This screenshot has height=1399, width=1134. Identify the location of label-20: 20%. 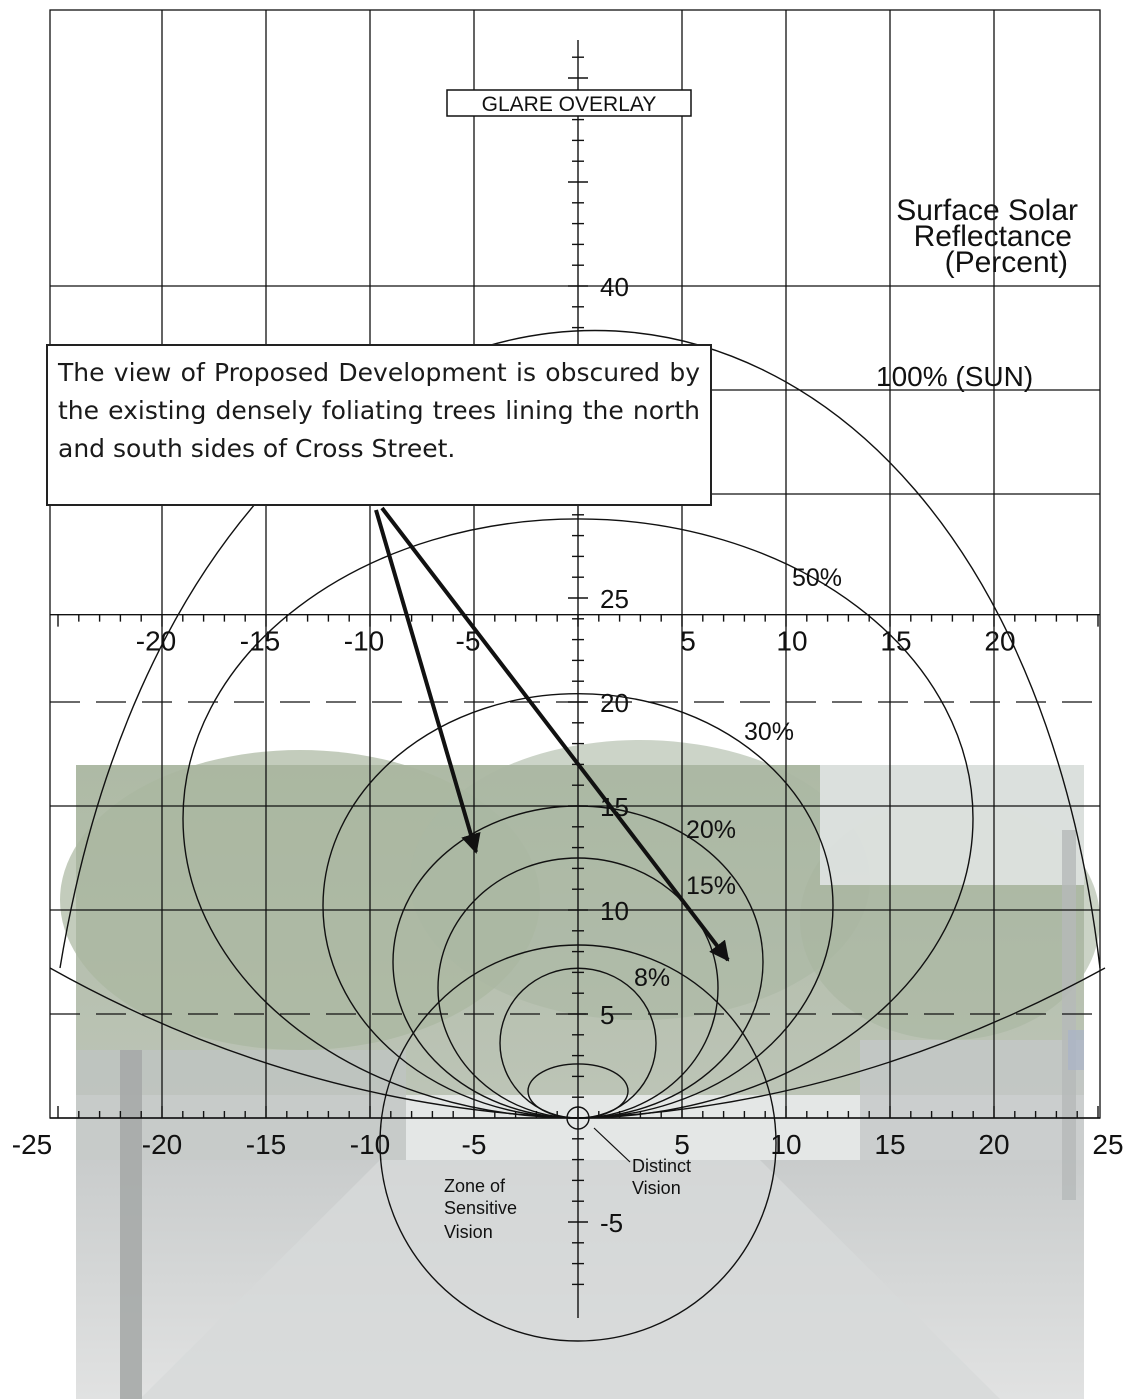
(711, 830).